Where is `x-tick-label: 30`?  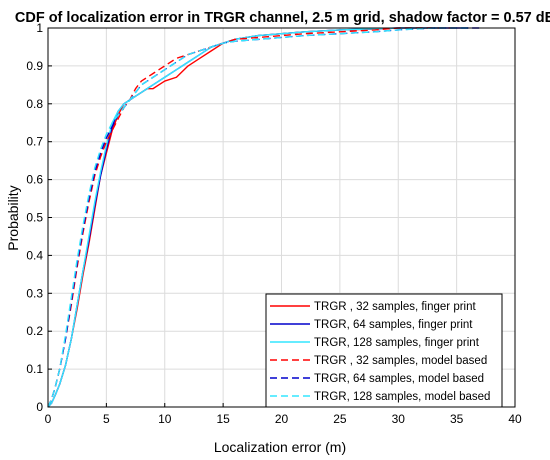
x-tick-label: 30 is located at coordinates (399, 419).